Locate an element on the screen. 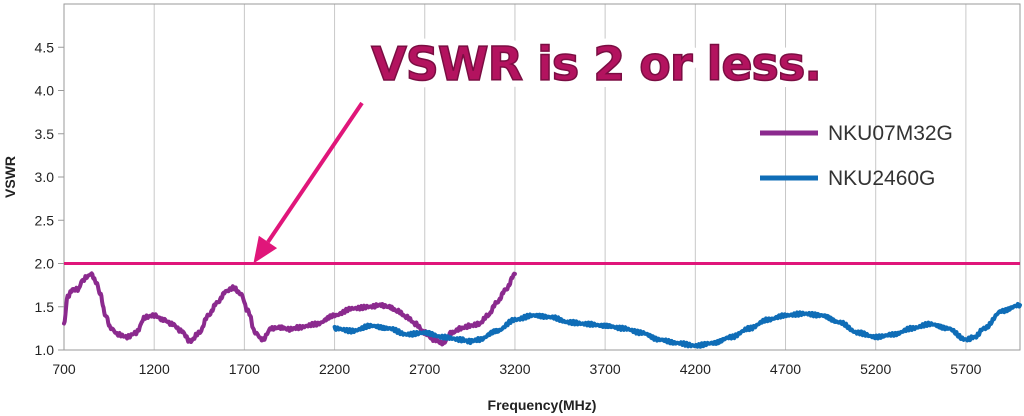  x-tick-label: 3200 is located at coordinates (514, 369).